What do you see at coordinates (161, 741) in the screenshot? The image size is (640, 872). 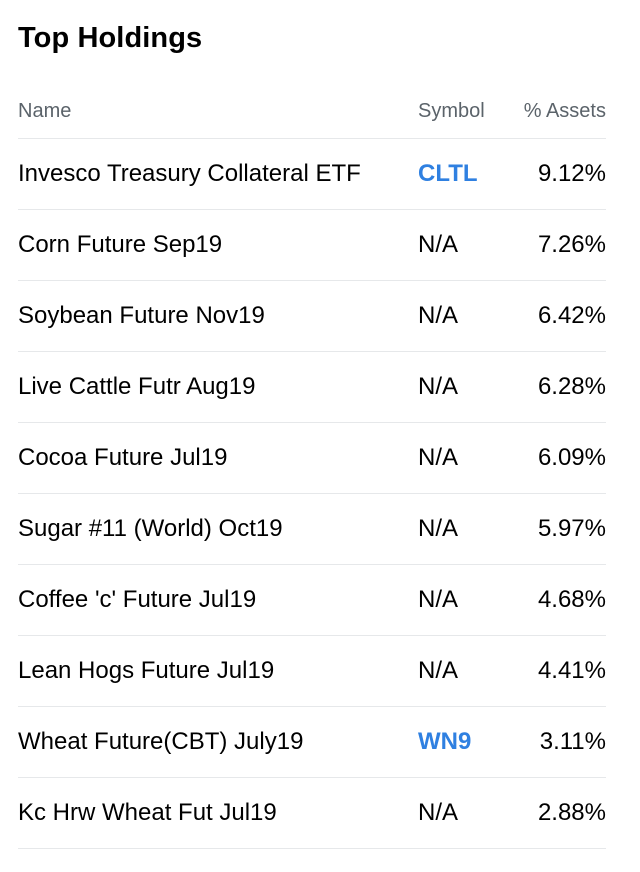 I see `holding-name: Wheat Future(CBT) July19` at bounding box center [161, 741].